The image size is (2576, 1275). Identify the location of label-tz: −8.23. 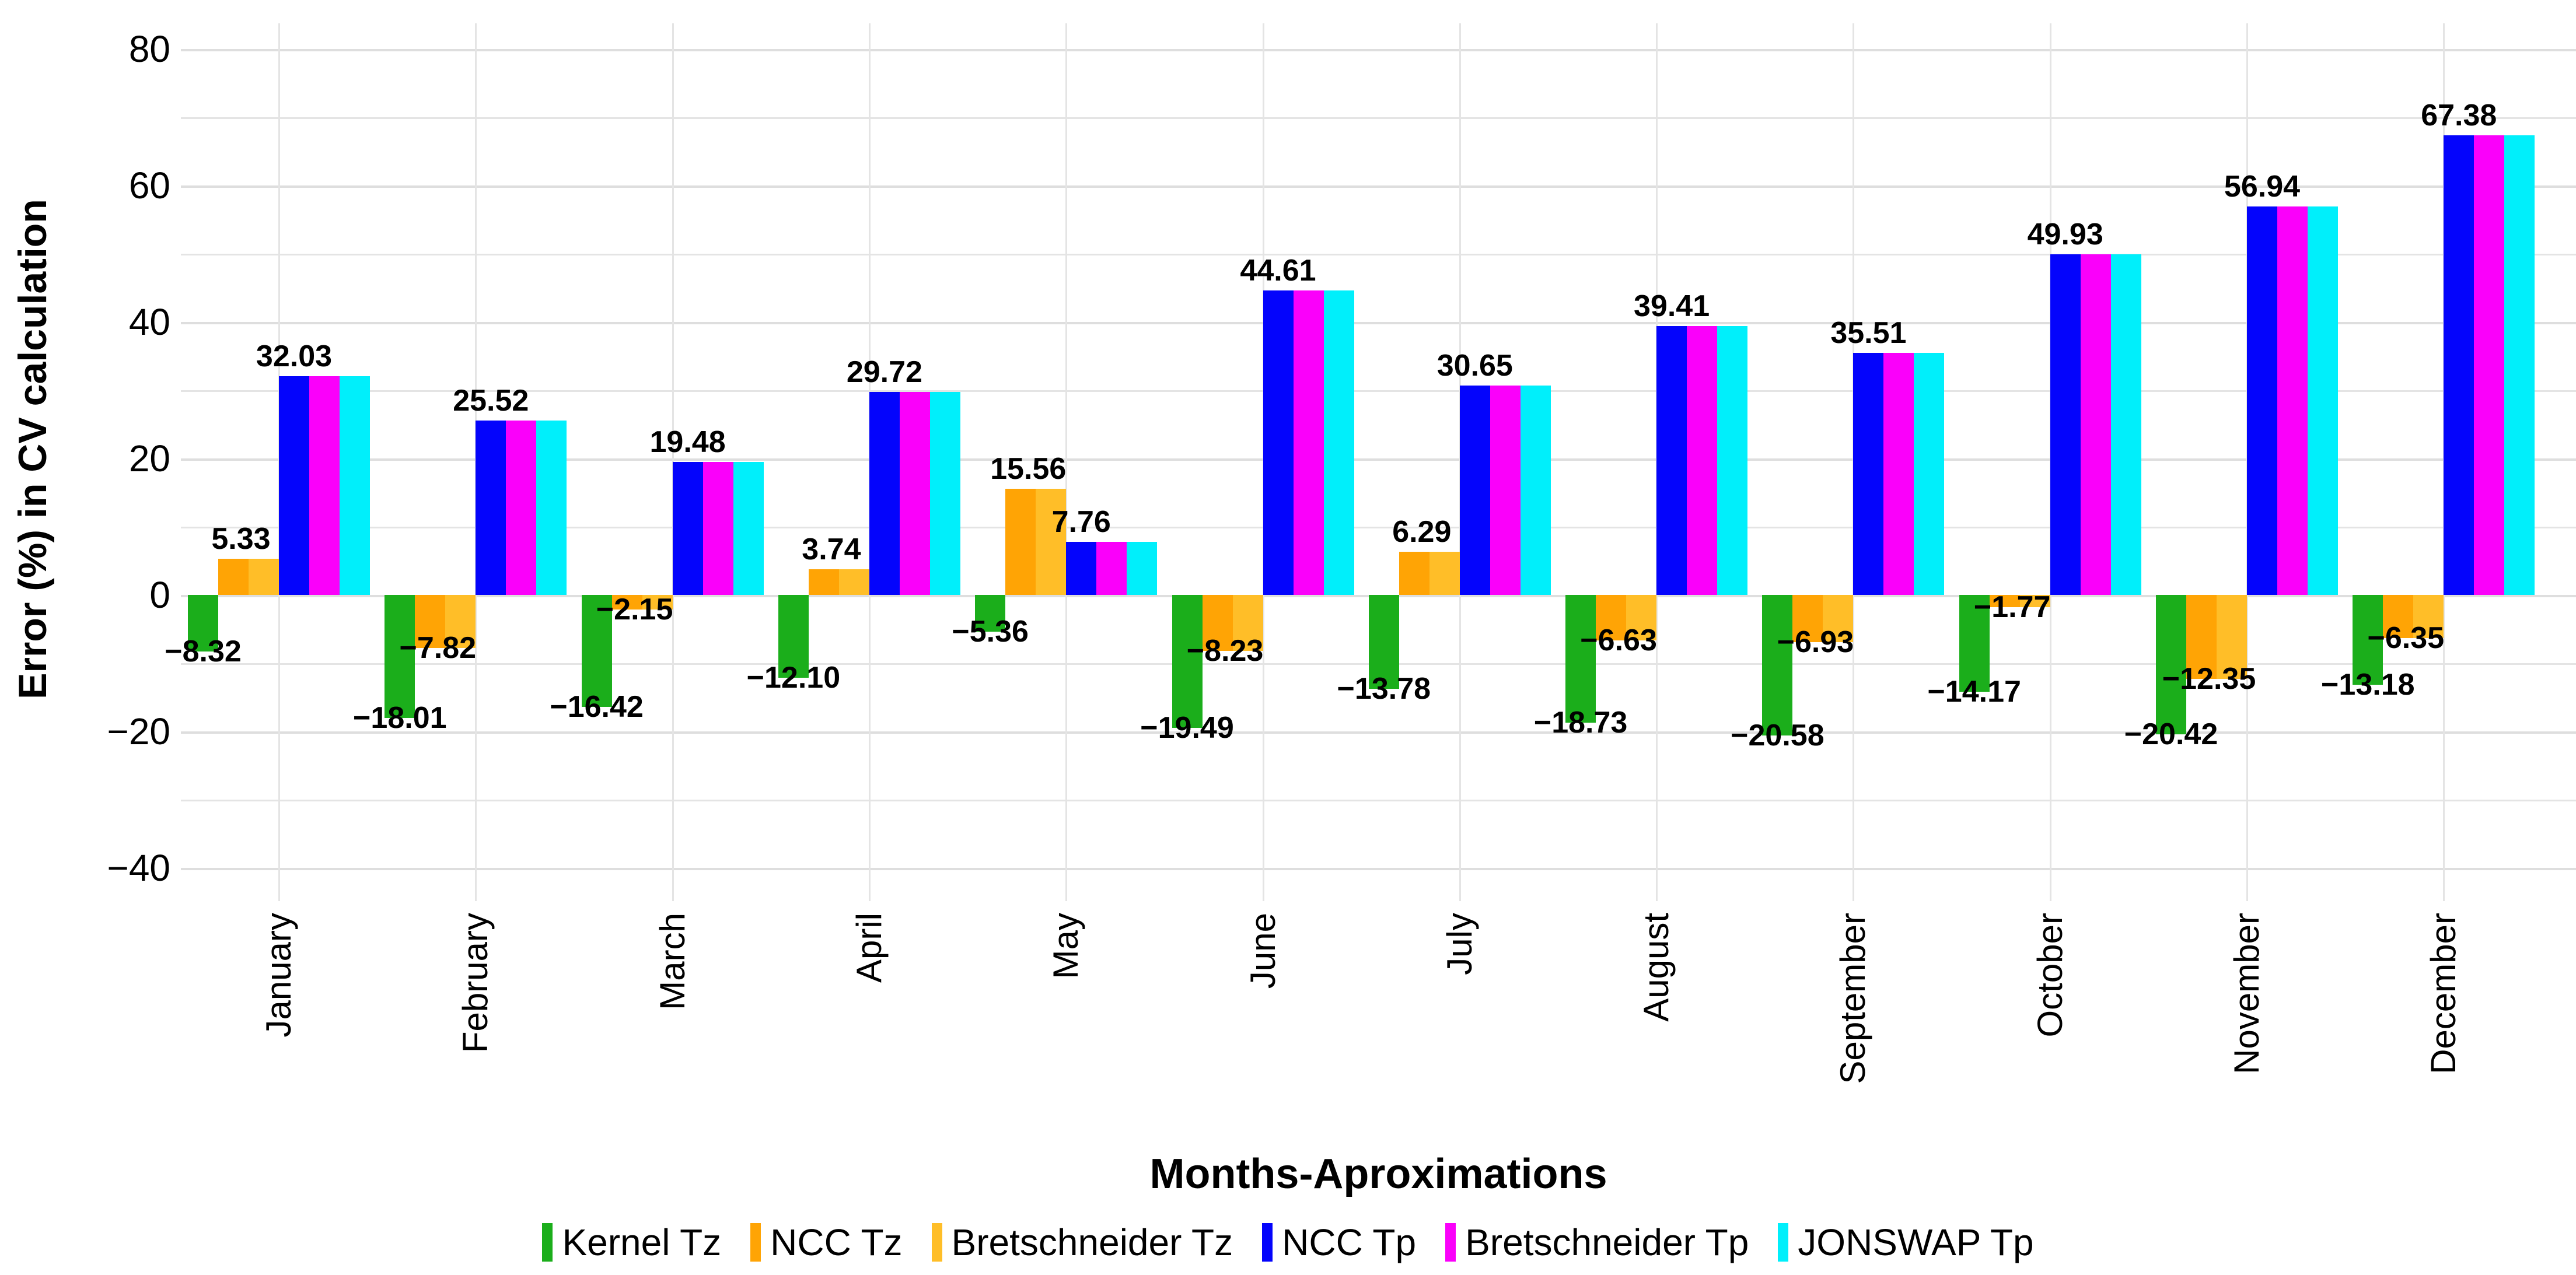
(1225, 651).